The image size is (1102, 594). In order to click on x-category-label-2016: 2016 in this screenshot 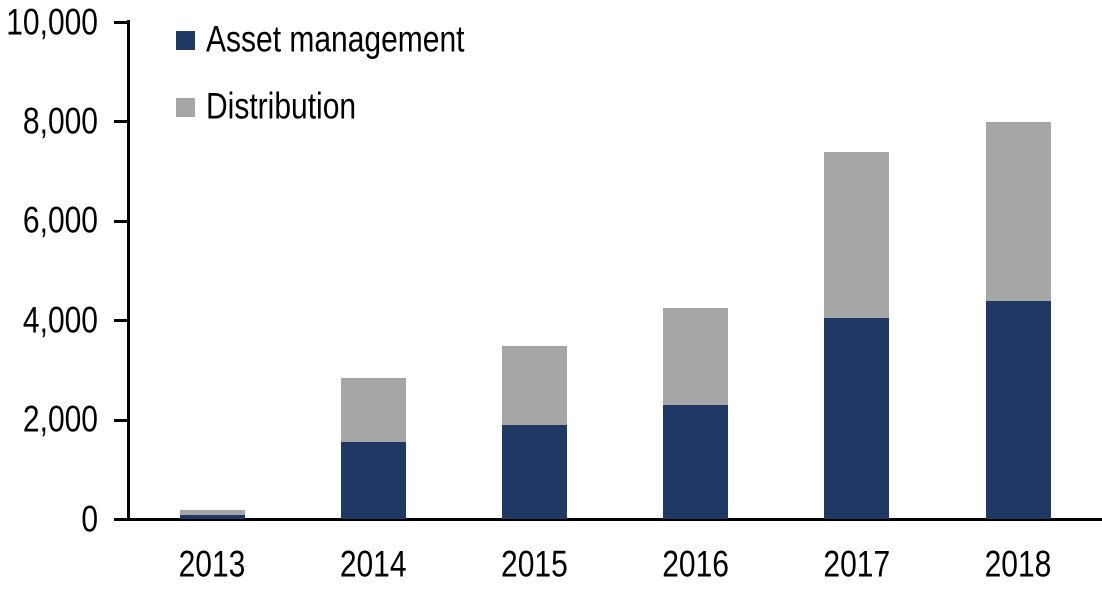, I will do `click(695, 564)`.